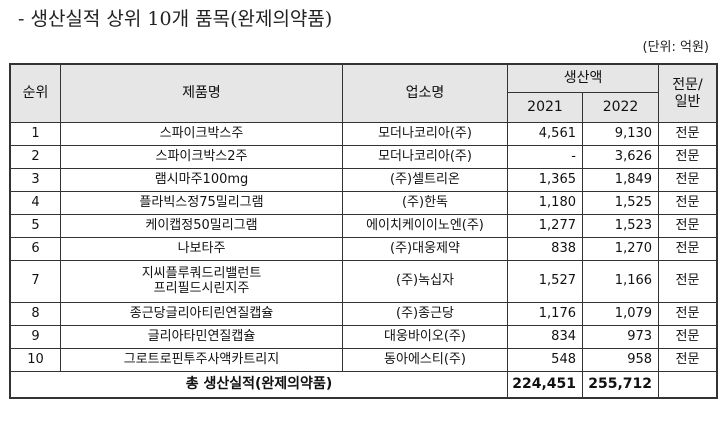  I want to click on rank-cell: 9, so click(35, 337).